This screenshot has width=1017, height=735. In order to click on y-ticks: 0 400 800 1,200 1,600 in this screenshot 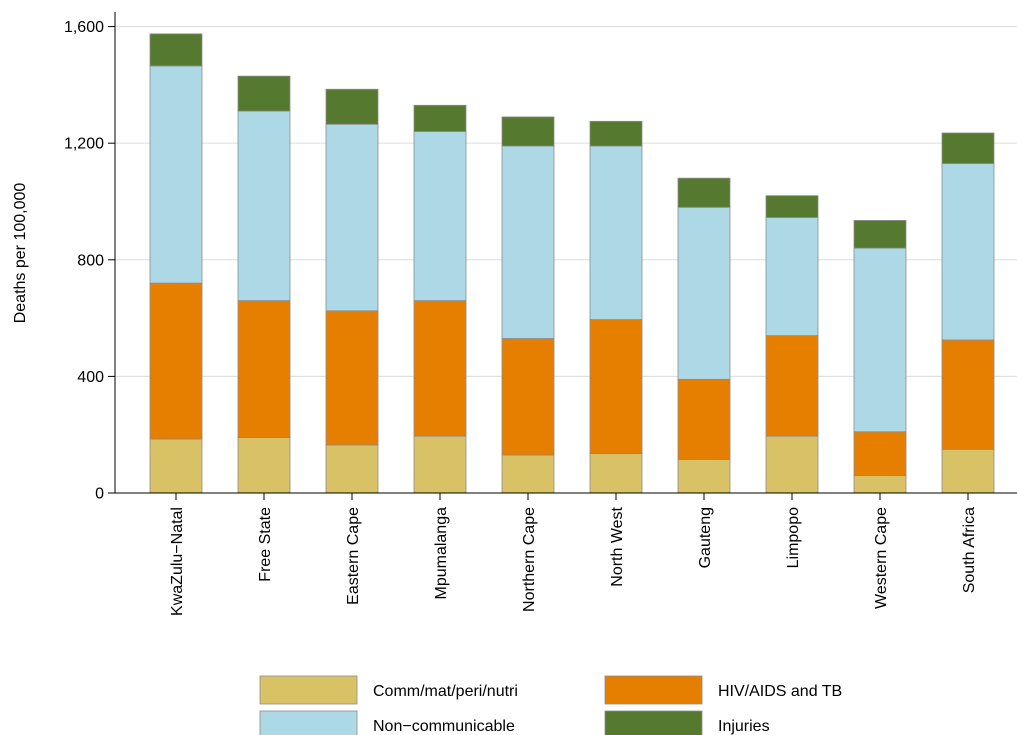, I will do `click(89, 261)`.